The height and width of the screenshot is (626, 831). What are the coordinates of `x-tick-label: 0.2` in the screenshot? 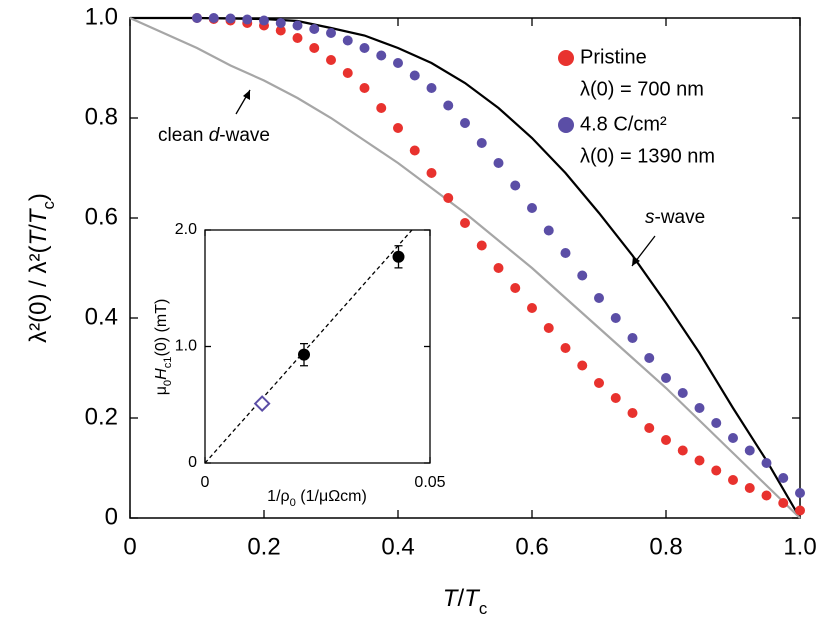 It's located at (263, 546).